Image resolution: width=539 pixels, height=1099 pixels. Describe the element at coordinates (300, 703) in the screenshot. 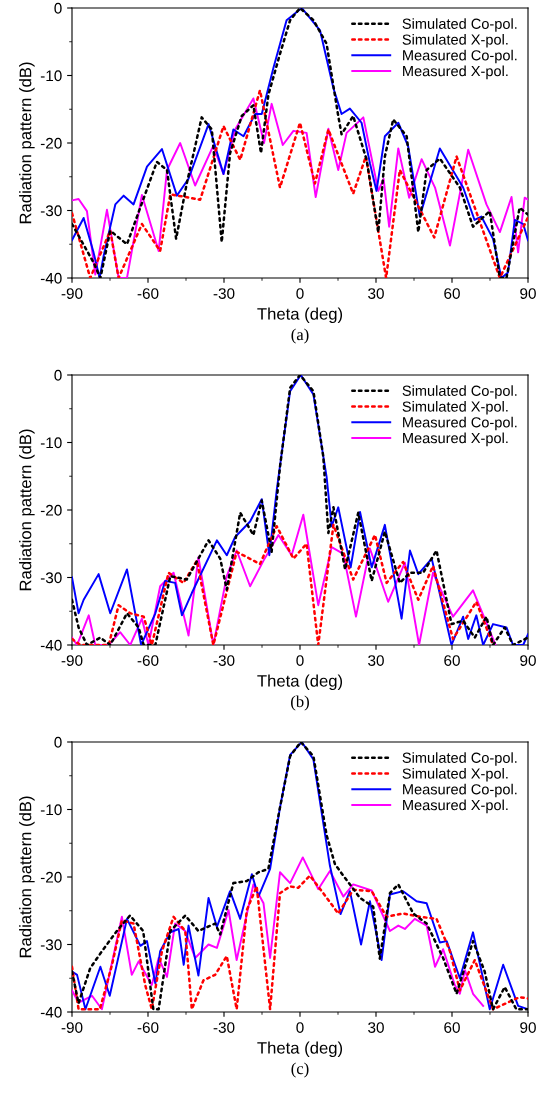

I see `text: (b)` at that location.